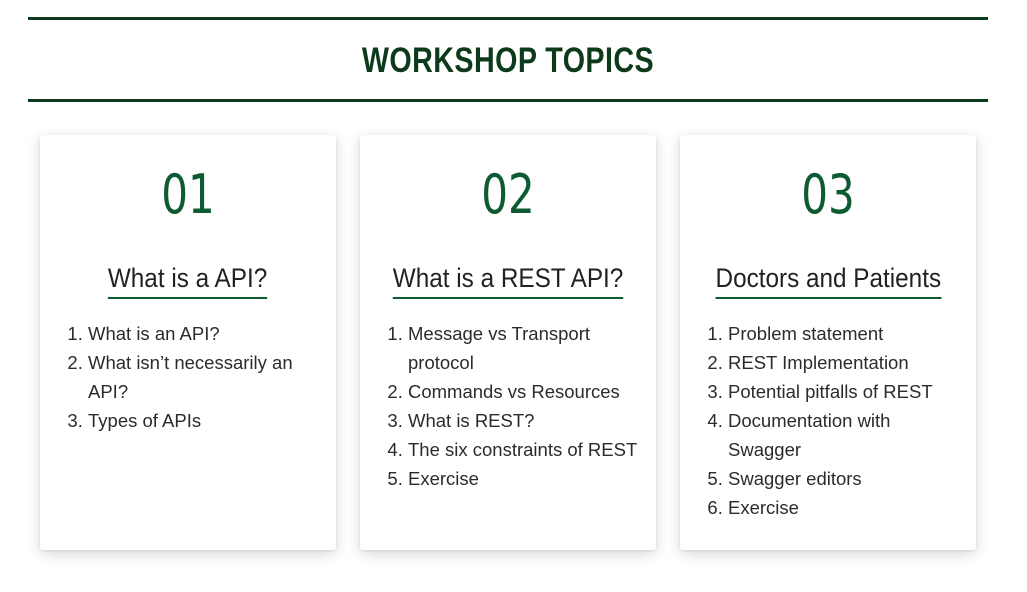 This screenshot has height=592, width=1027. What do you see at coordinates (524, 420) in the screenshot?
I see `list-item: What is REST?` at bounding box center [524, 420].